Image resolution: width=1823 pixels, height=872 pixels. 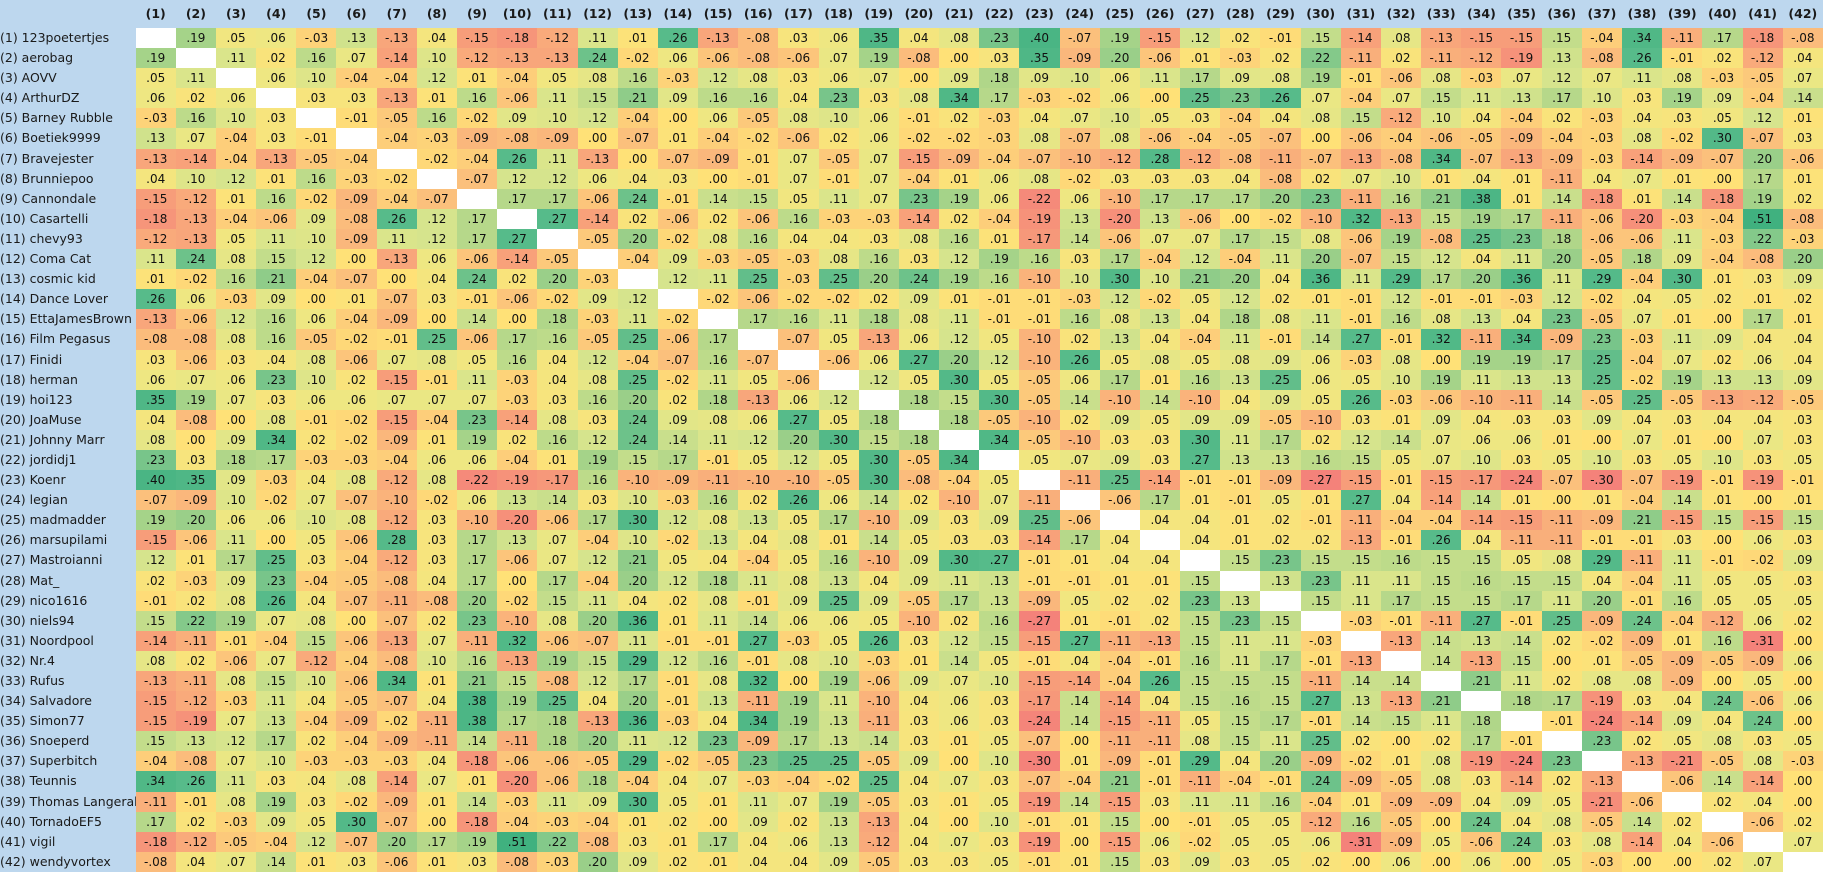 What do you see at coordinates (959, 419) in the screenshot?
I see `heatmap-cell: .18` at bounding box center [959, 419].